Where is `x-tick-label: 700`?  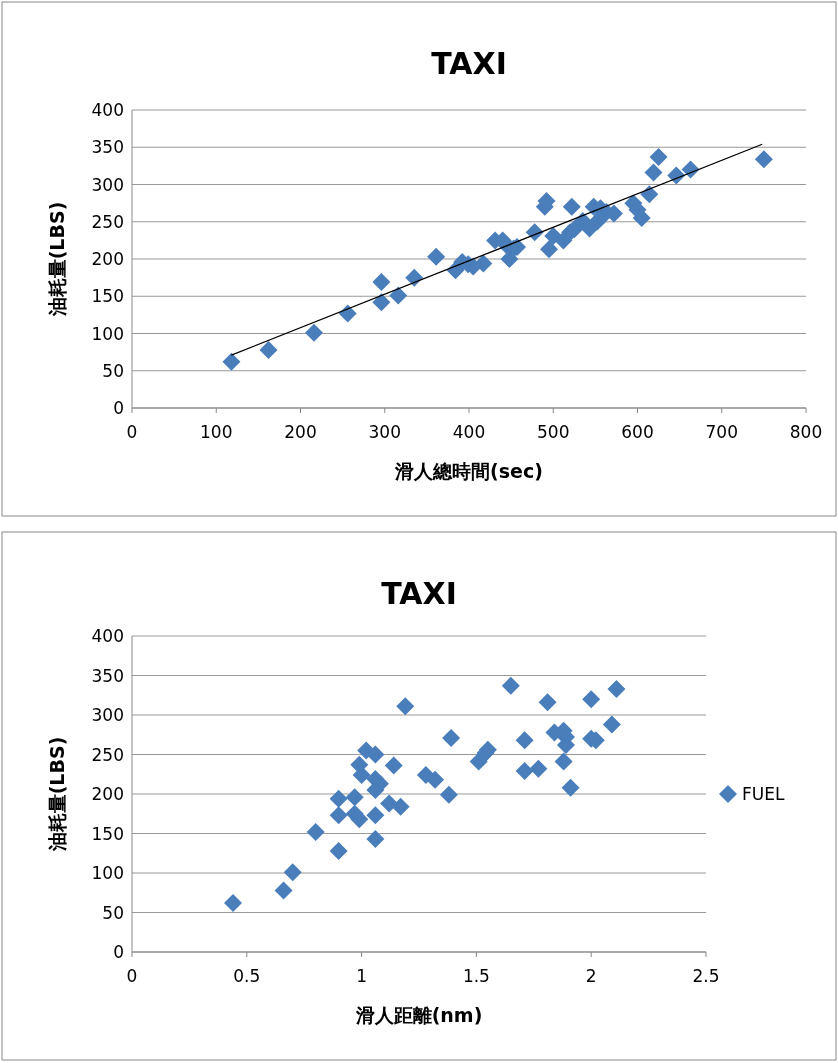
x-tick-label: 700 is located at coordinates (721, 432).